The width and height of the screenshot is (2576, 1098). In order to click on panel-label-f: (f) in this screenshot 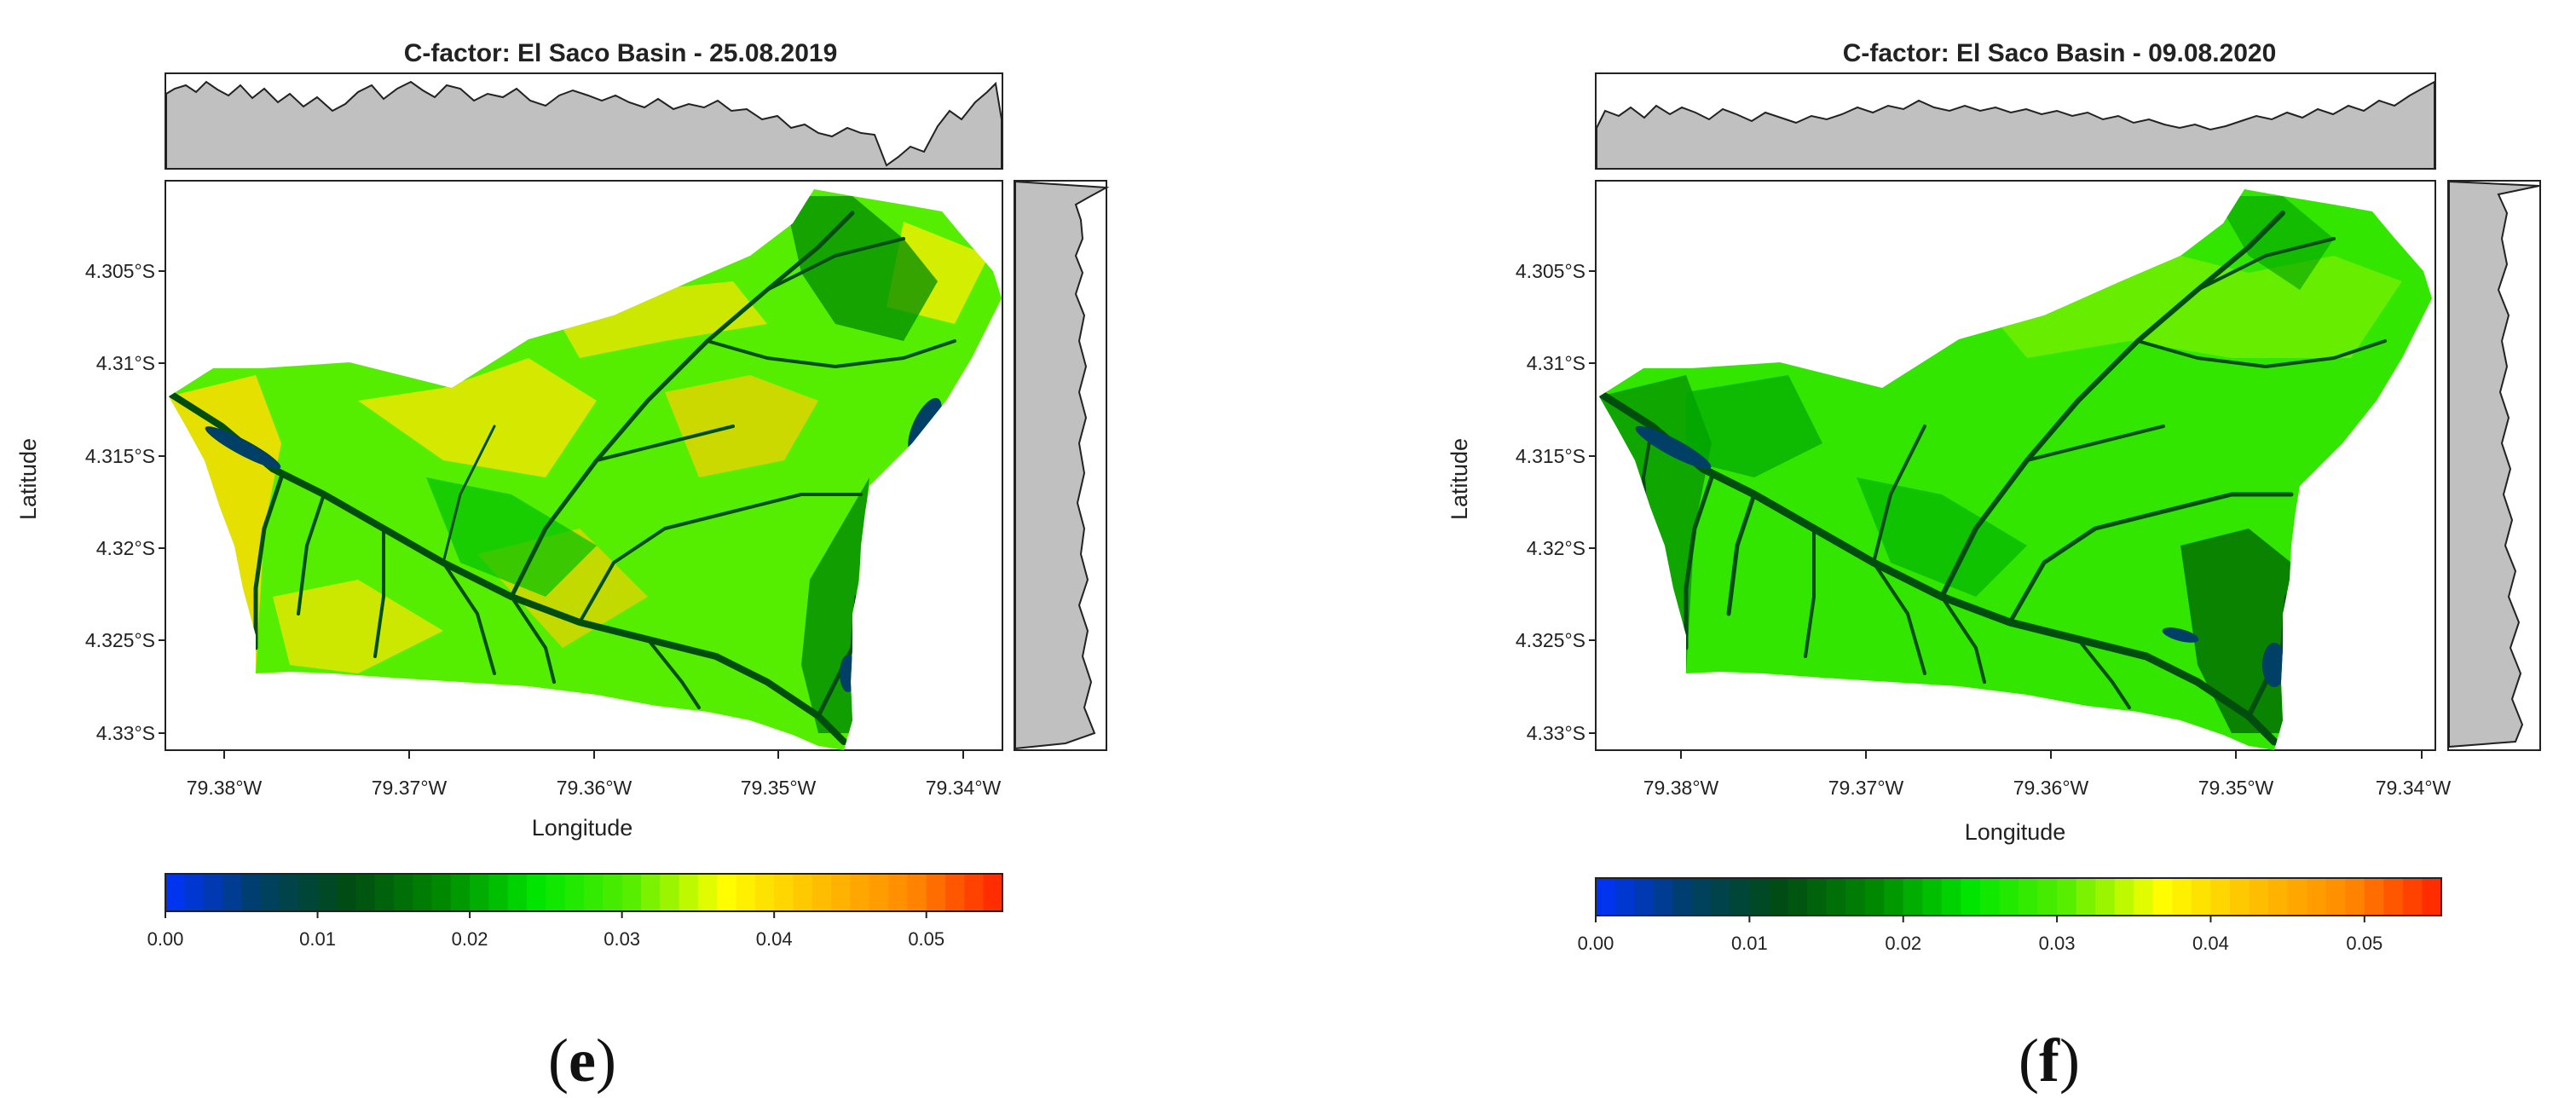, I will do `click(2049, 1061)`.